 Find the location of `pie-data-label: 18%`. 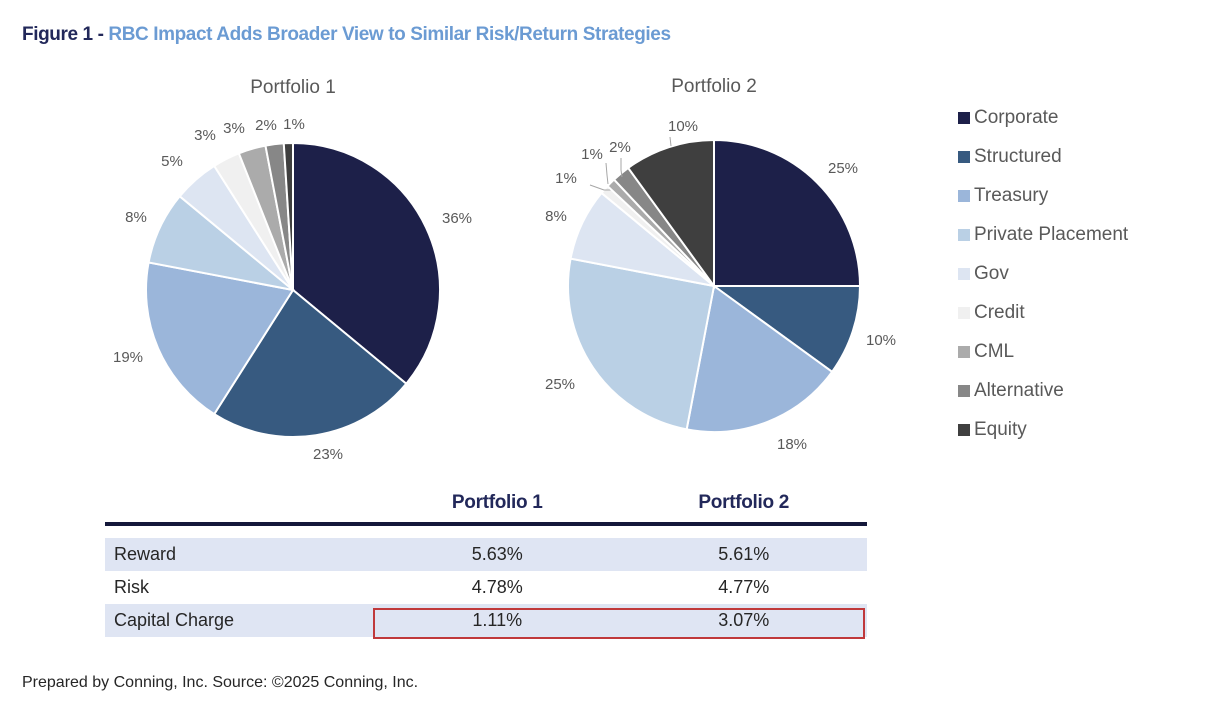

pie-data-label: 18% is located at coordinates (792, 444).